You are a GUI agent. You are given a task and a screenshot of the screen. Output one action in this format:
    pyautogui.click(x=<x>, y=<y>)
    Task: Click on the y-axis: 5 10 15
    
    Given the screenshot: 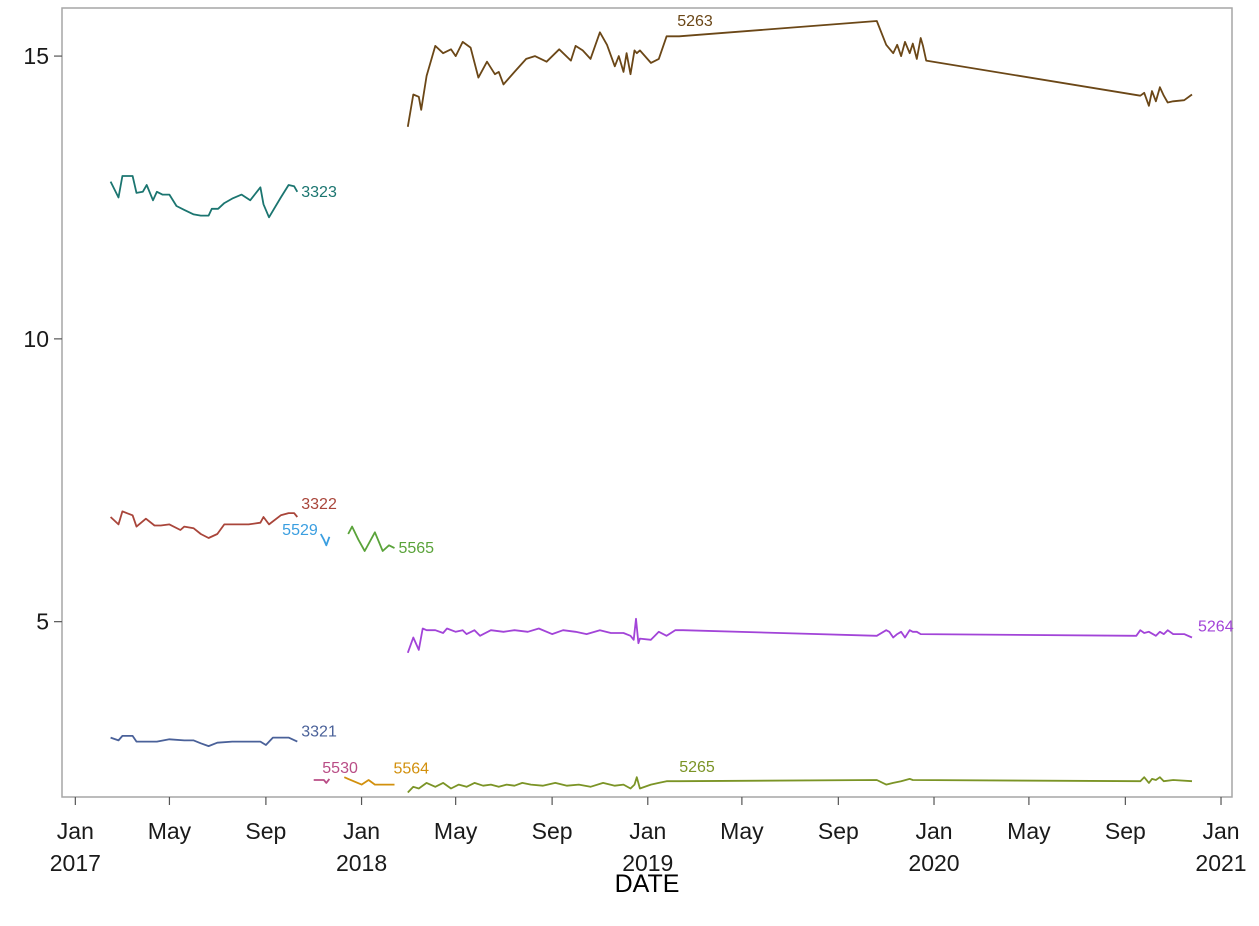 What is the action you would take?
    pyautogui.click(x=42, y=339)
    